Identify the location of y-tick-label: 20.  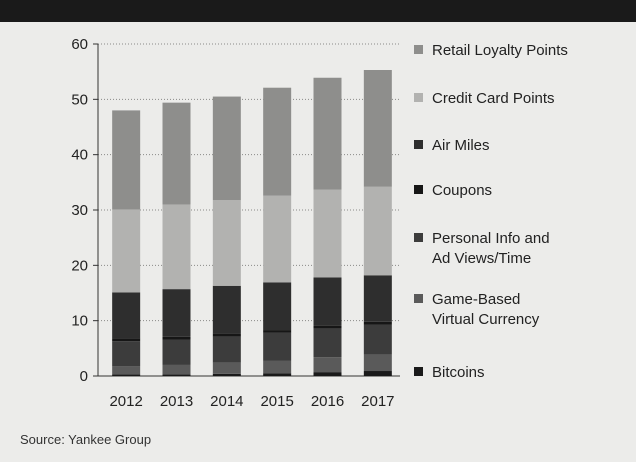
(79, 265).